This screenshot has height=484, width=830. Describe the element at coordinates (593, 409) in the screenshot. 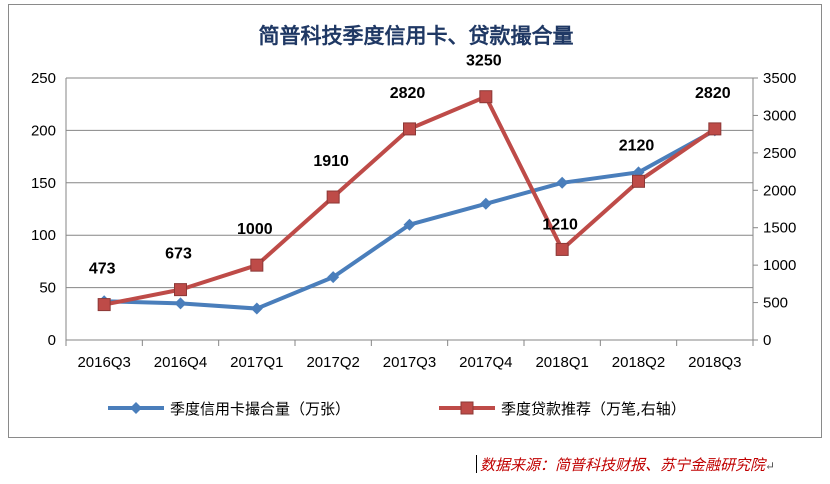

I see `legend-label-2: 季度贷款推荐（万笔,右轴）` at that location.